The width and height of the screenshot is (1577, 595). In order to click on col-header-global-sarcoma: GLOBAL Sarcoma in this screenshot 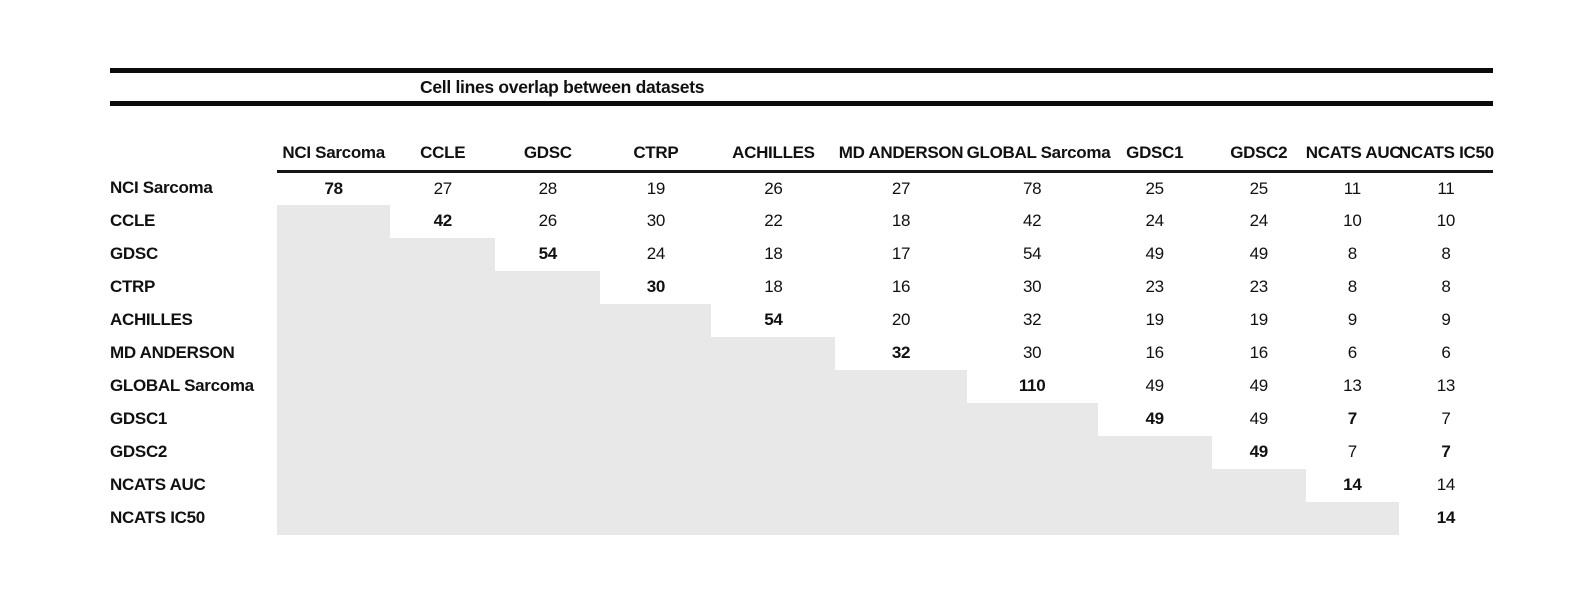, I will do `click(1038, 154)`.